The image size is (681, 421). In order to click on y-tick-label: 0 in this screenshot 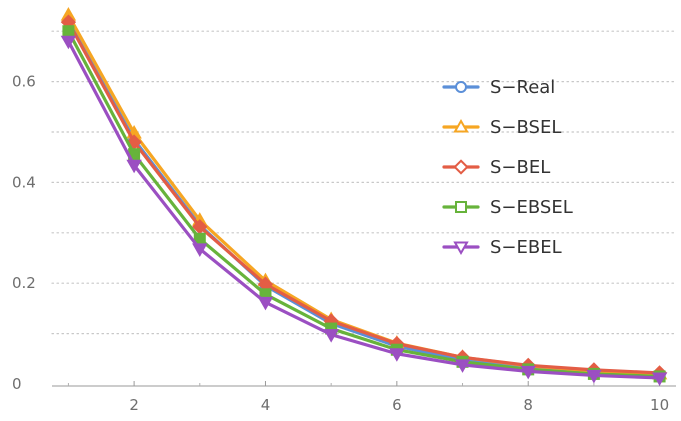, I will do `click(17, 384)`.